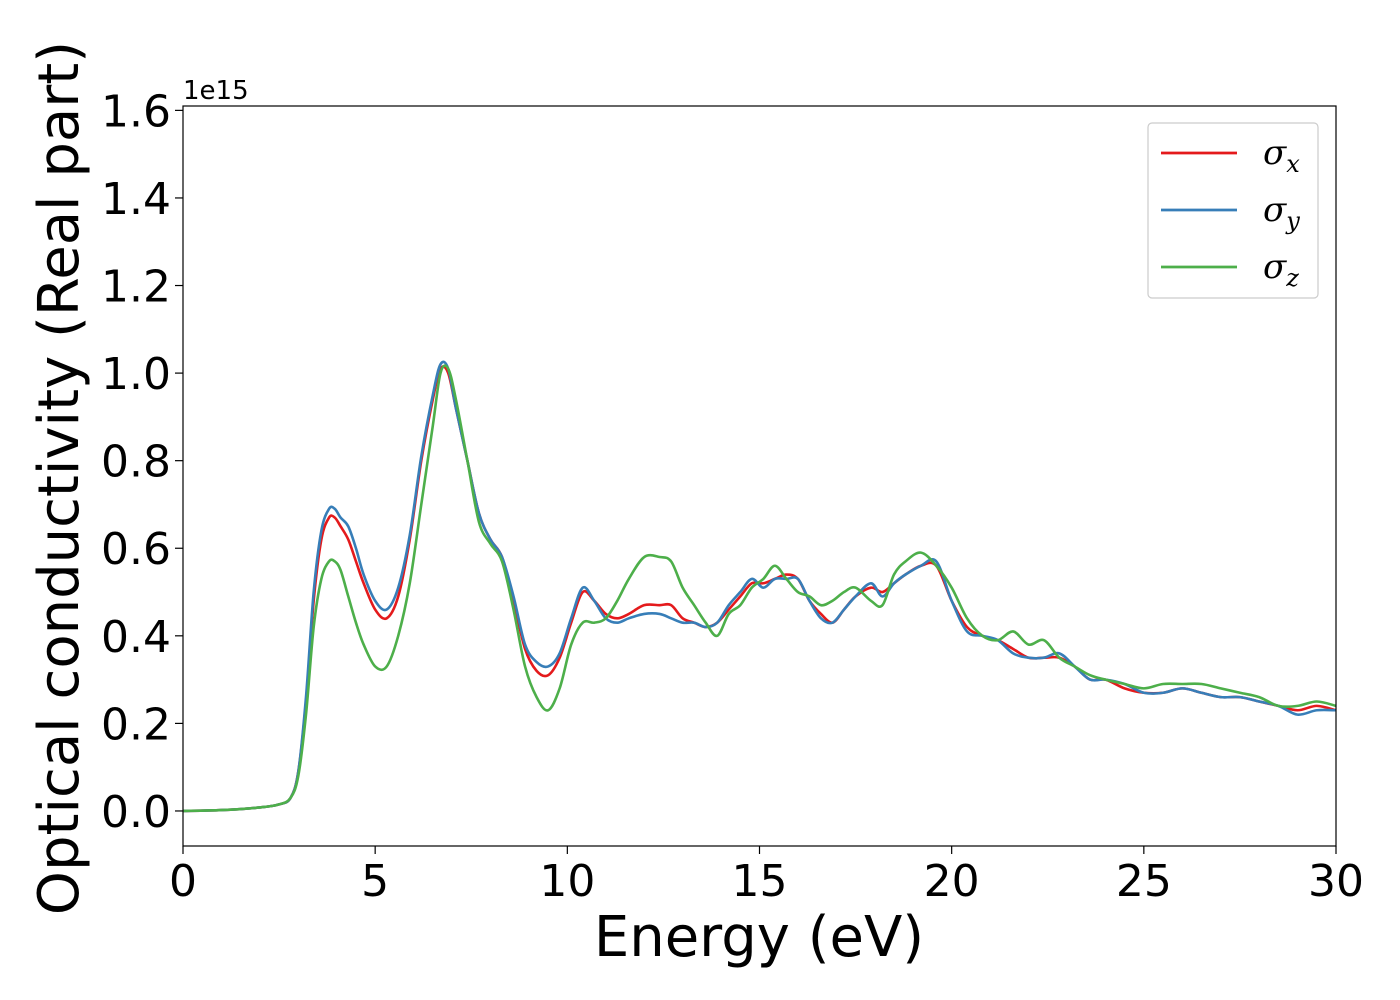 The image size is (1400, 1000). Describe the element at coordinates (183, 881) in the screenshot. I see `x-tick-label: 0` at that location.